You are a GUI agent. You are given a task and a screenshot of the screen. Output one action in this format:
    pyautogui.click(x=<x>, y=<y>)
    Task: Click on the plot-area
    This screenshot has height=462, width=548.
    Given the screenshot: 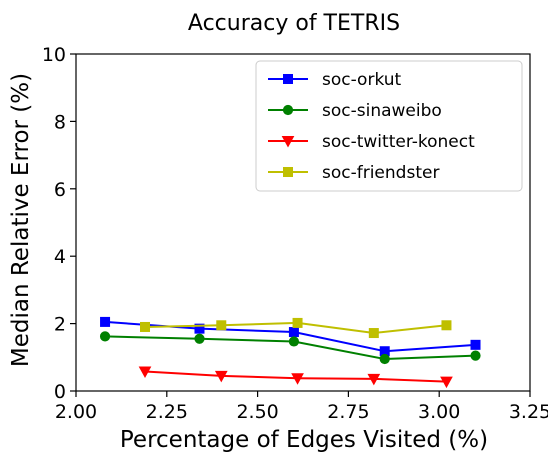 What is the action you would take?
    pyautogui.click(x=290, y=352)
    